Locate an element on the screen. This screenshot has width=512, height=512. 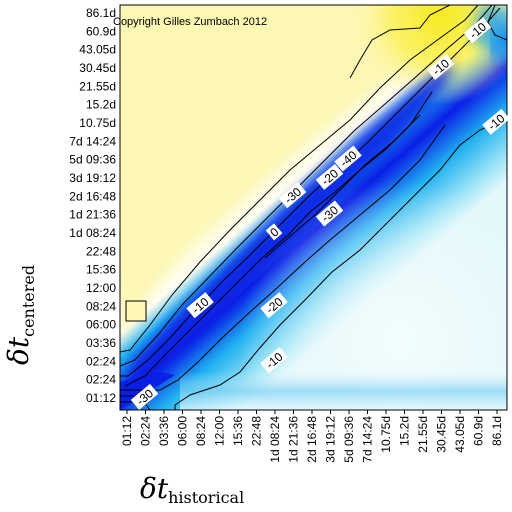
y-tick-label: 2d 16:48 is located at coordinates (92, 196).